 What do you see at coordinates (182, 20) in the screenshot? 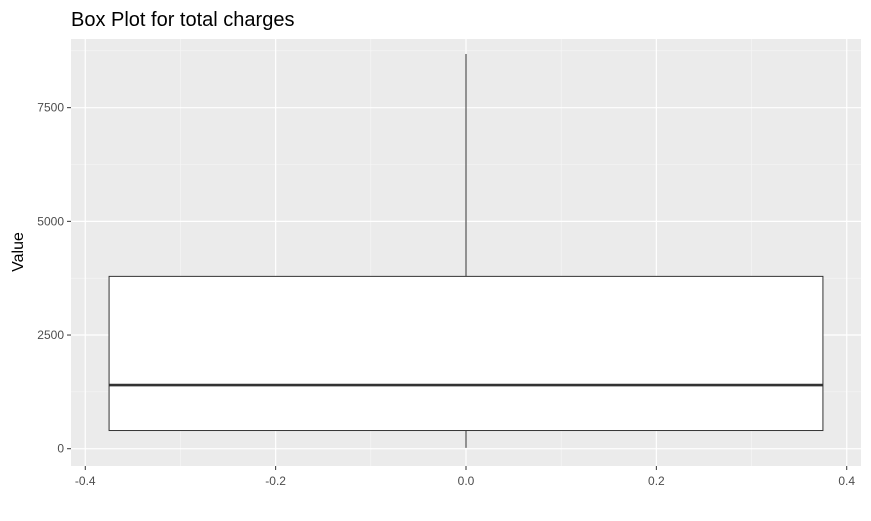
I see `chart-title: Box Plot for total charges` at bounding box center [182, 20].